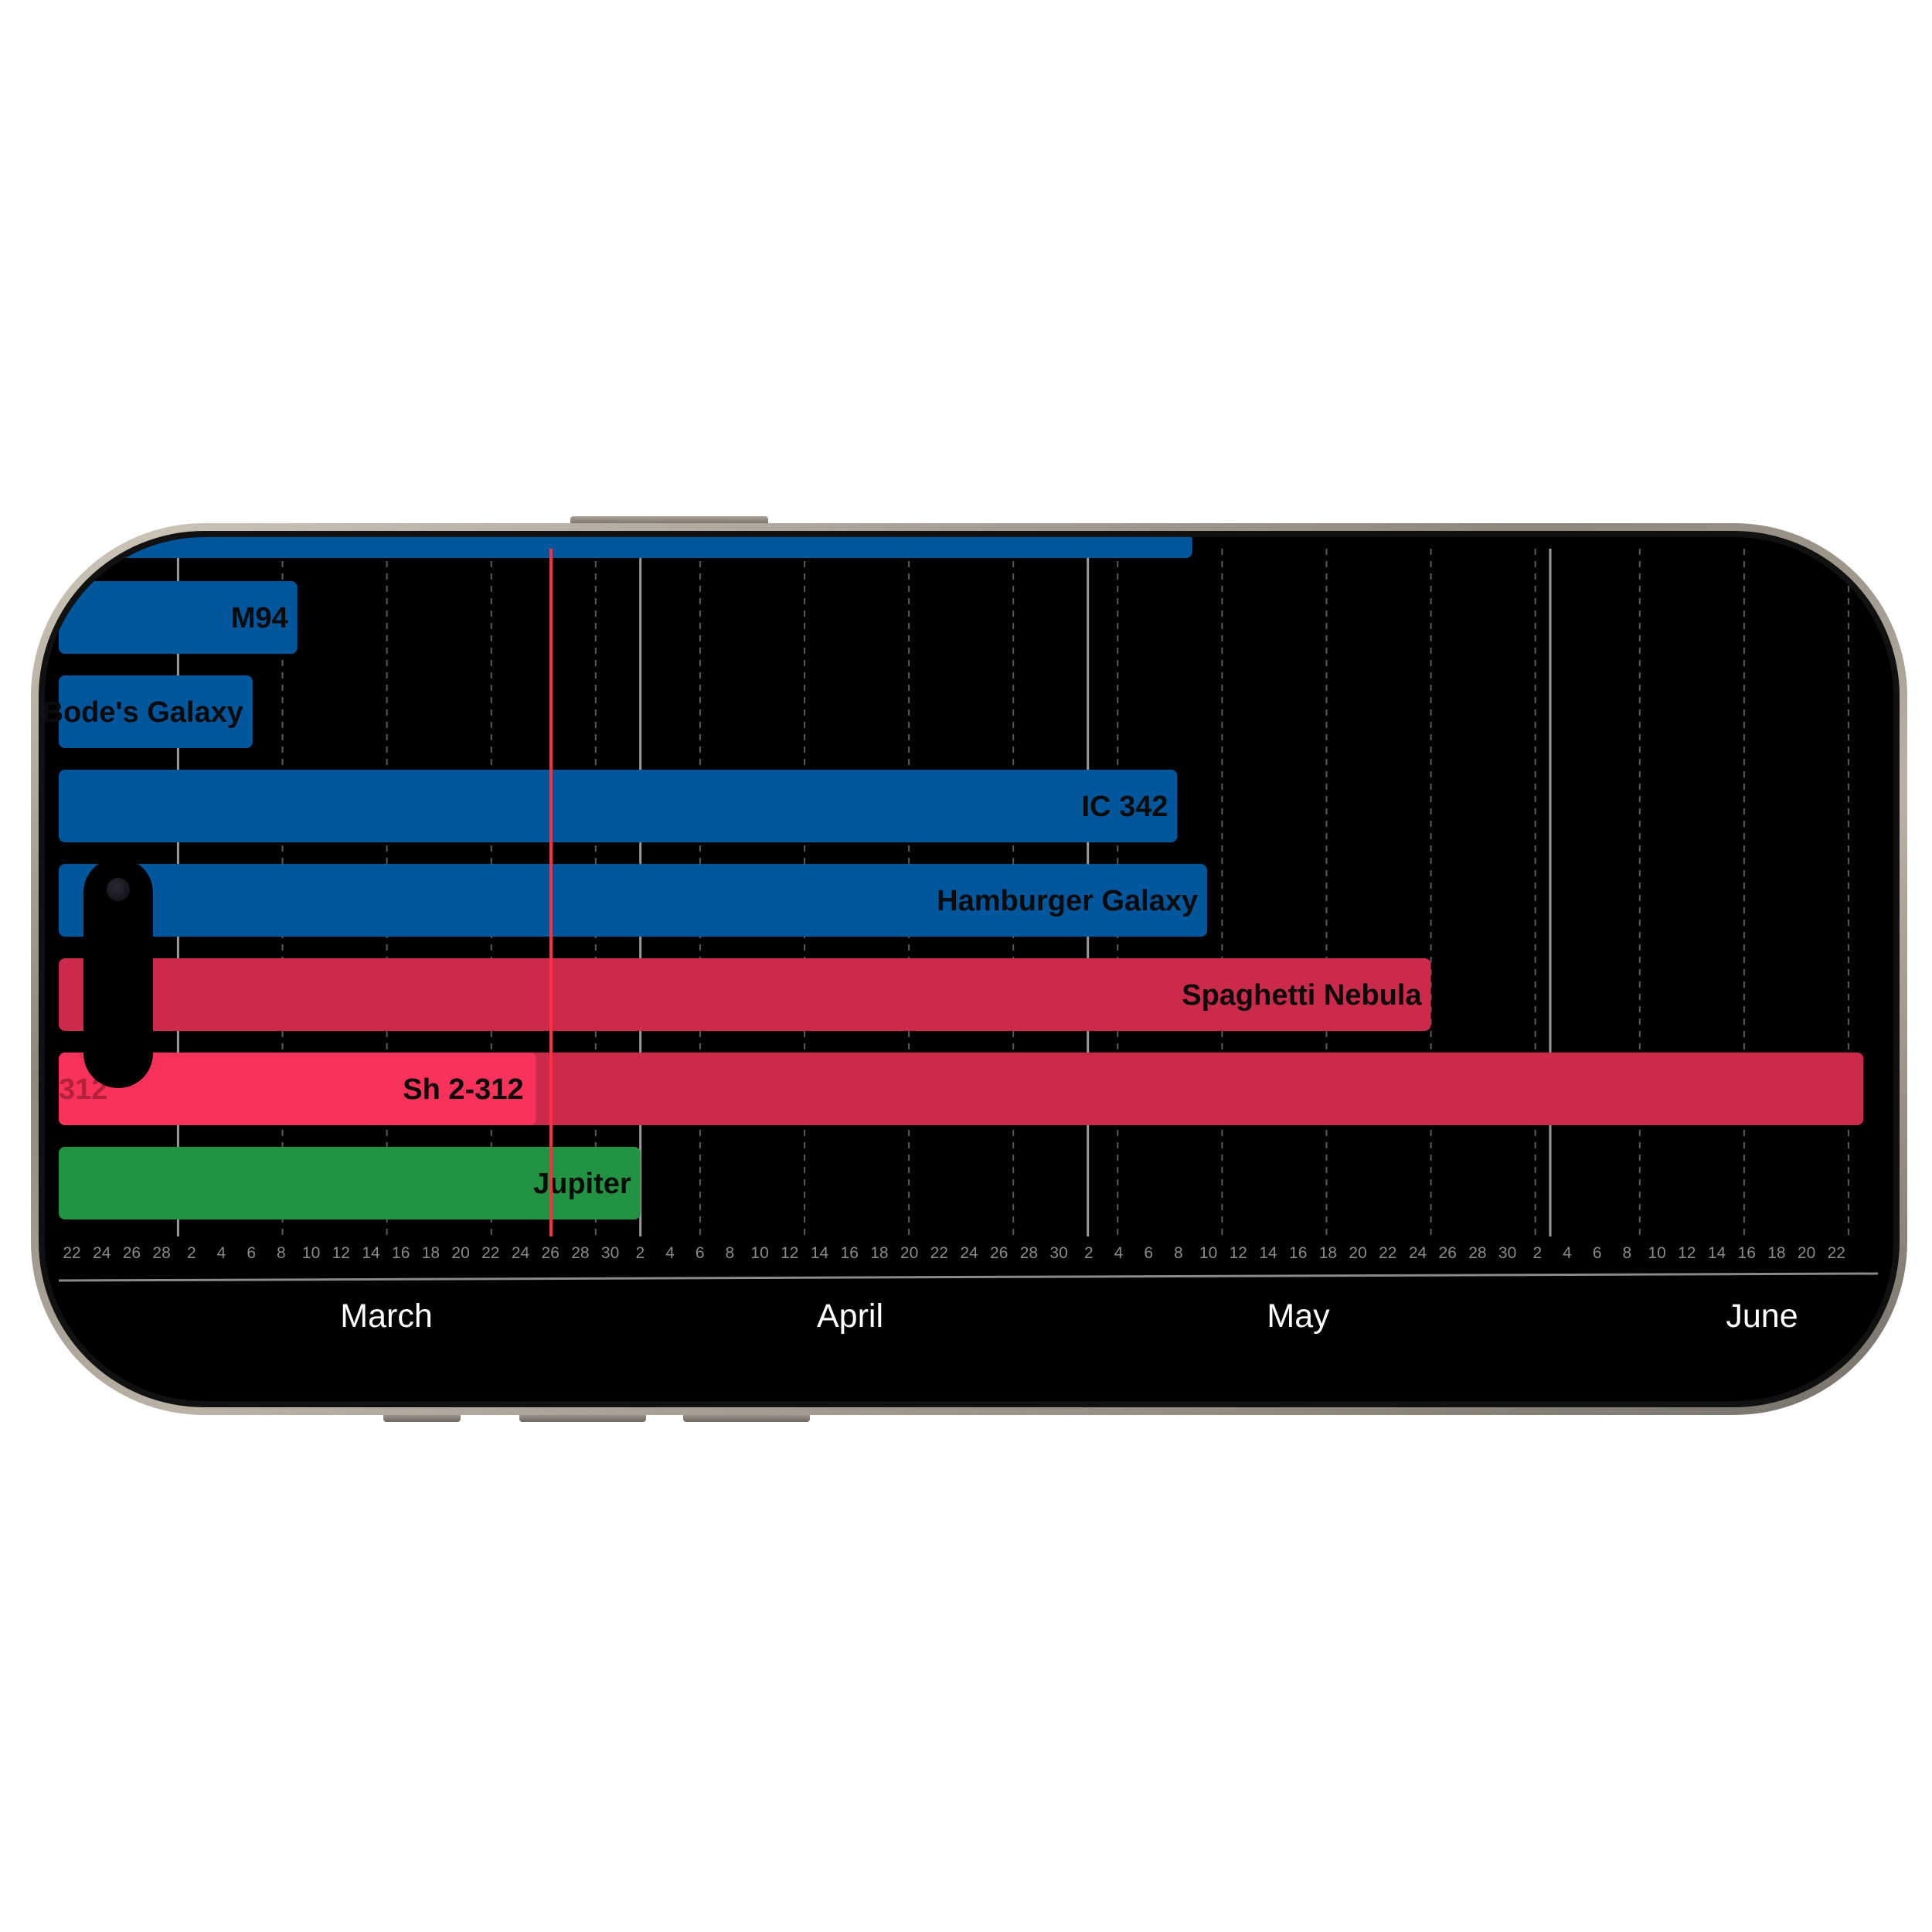 The image size is (1932, 1932). What do you see at coordinates (1762, 1317) in the screenshot?
I see `month-label: June` at bounding box center [1762, 1317].